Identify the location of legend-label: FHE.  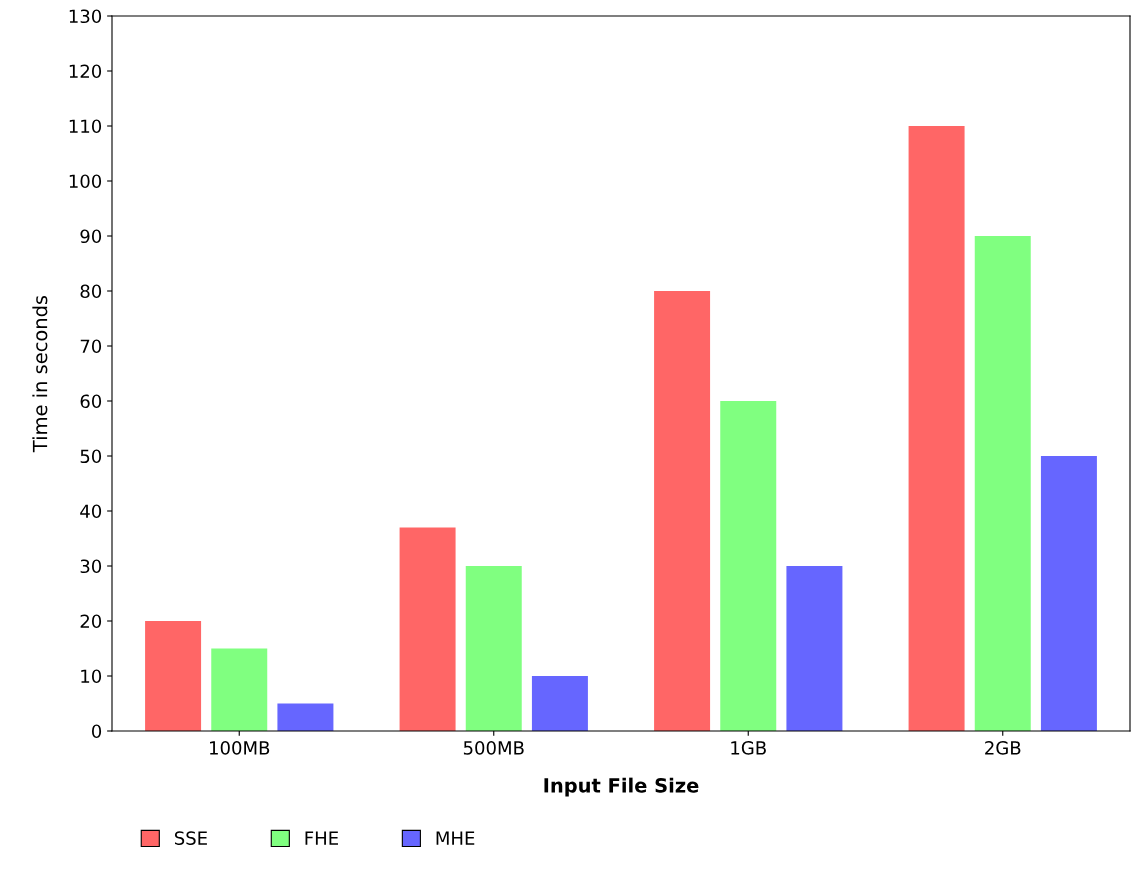
(321, 838).